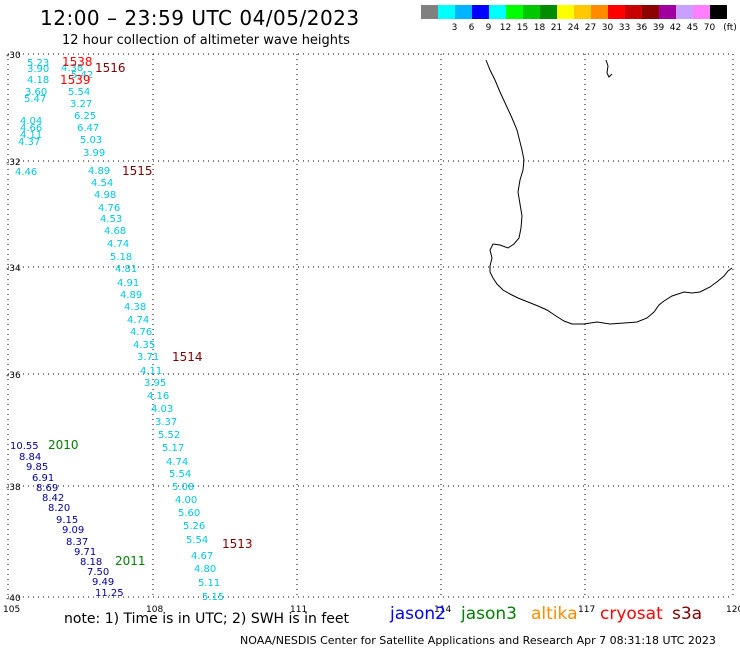  I want to click on wave-height-label: 5.11, so click(209, 583).